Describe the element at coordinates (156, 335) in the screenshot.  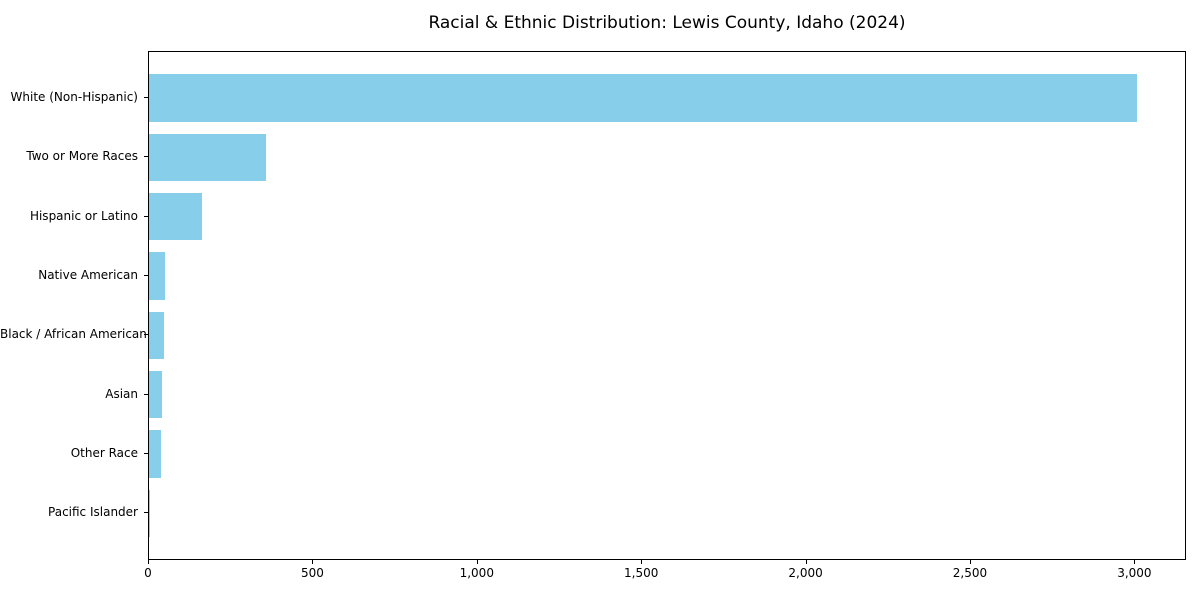
I see `bar-black-african-american` at that location.